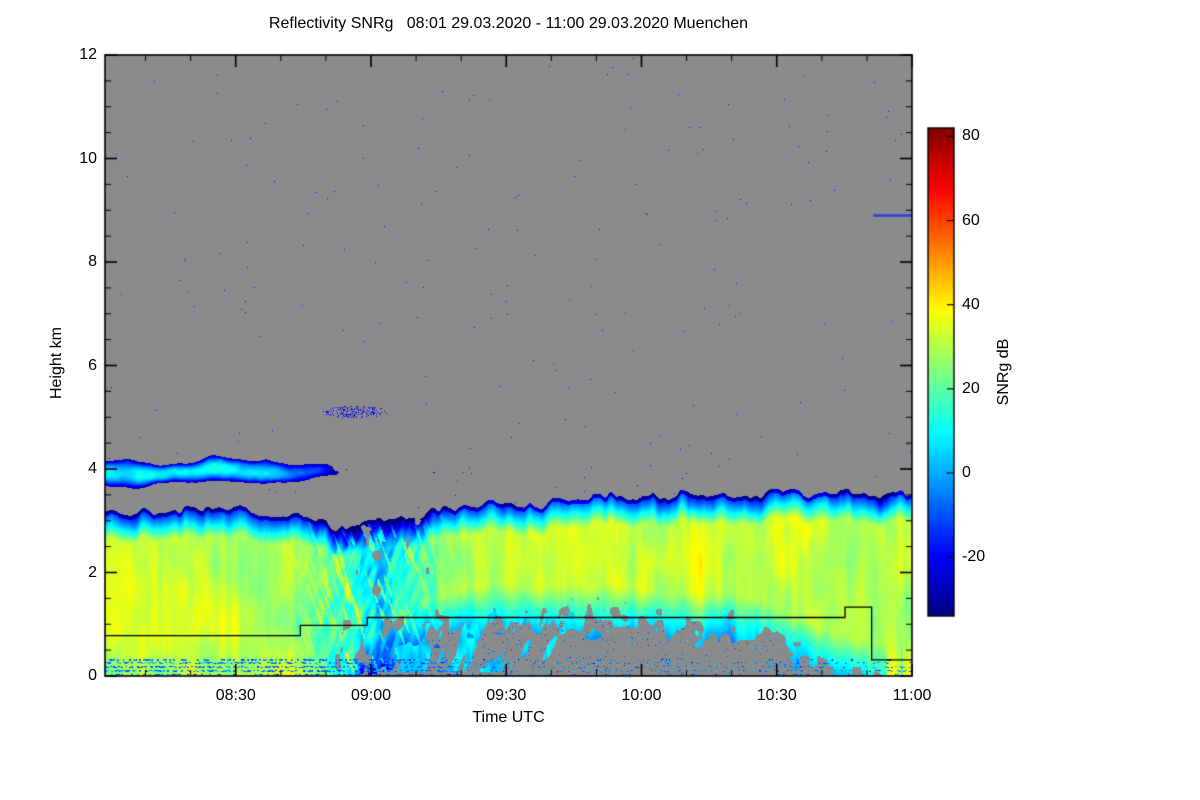 Image resolution: width=1200 pixels, height=800 pixels. I want to click on x-tick-label: 10:00, so click(641, 695).